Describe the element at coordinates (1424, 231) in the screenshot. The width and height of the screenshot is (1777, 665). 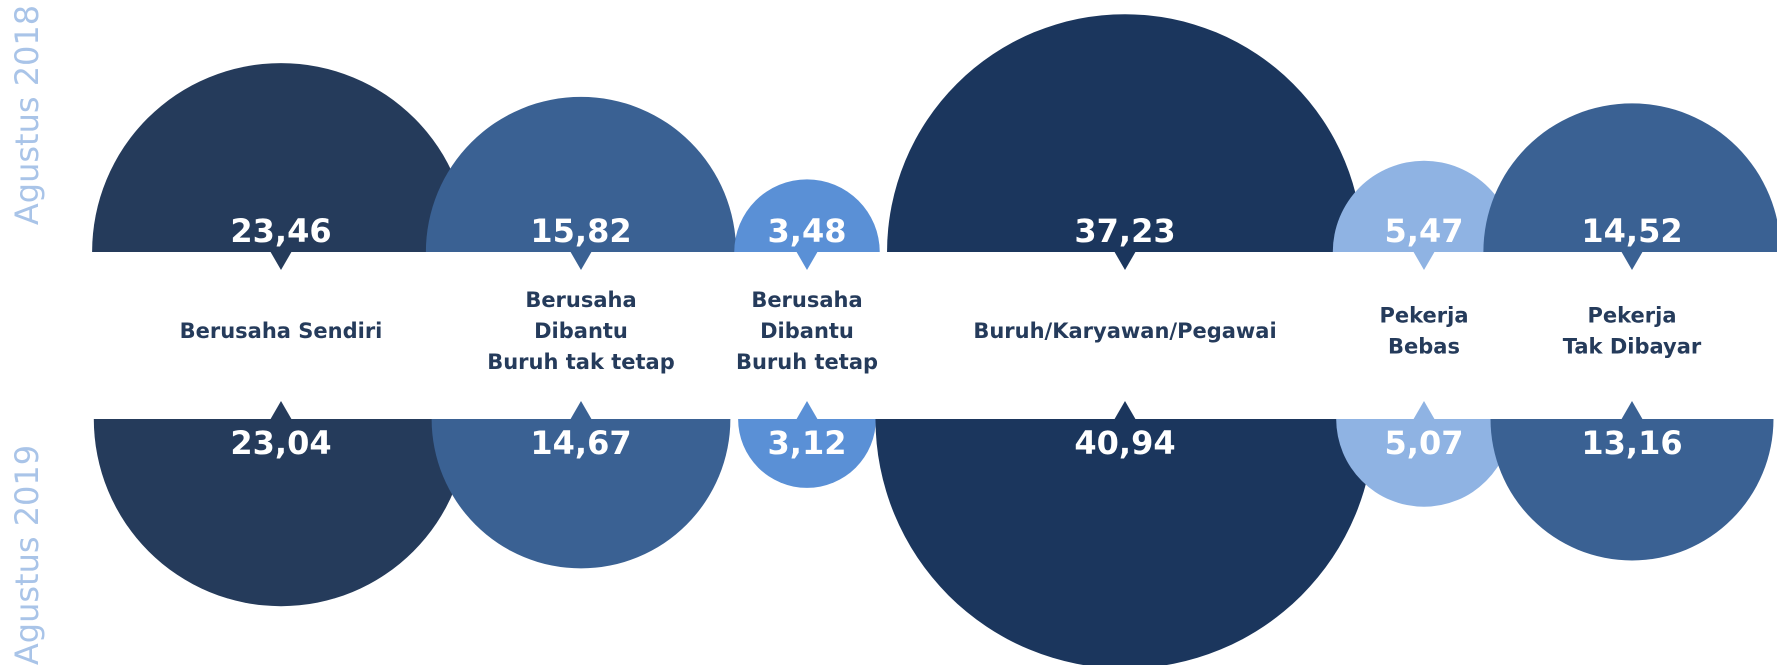
I see `value-label: 5,47` at that location.